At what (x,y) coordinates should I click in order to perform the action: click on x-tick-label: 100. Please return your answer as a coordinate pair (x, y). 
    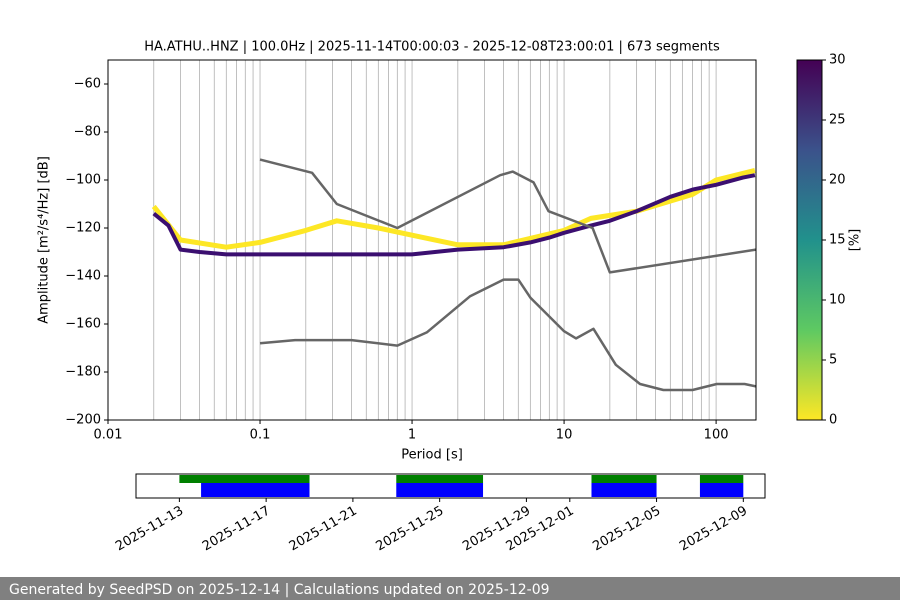
    Looking at the image, I should click on (716, 435).